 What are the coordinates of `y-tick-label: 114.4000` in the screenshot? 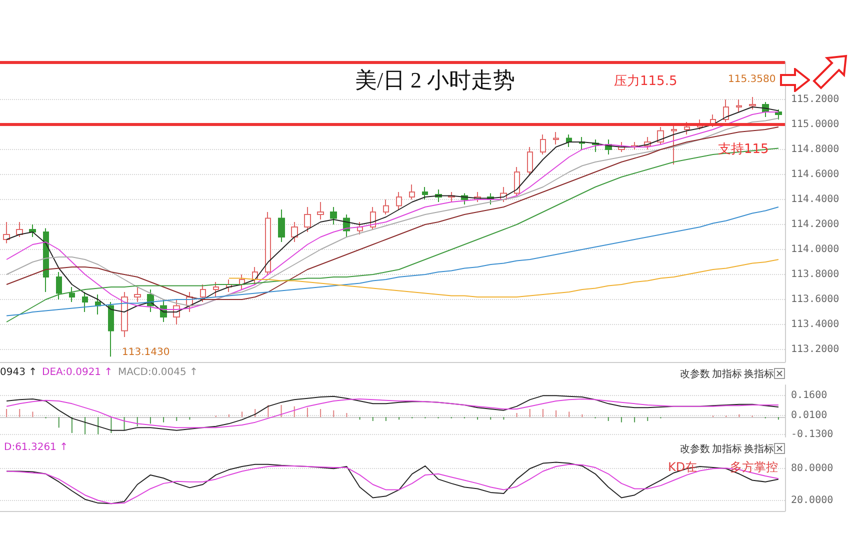 It's located at (815, 199).